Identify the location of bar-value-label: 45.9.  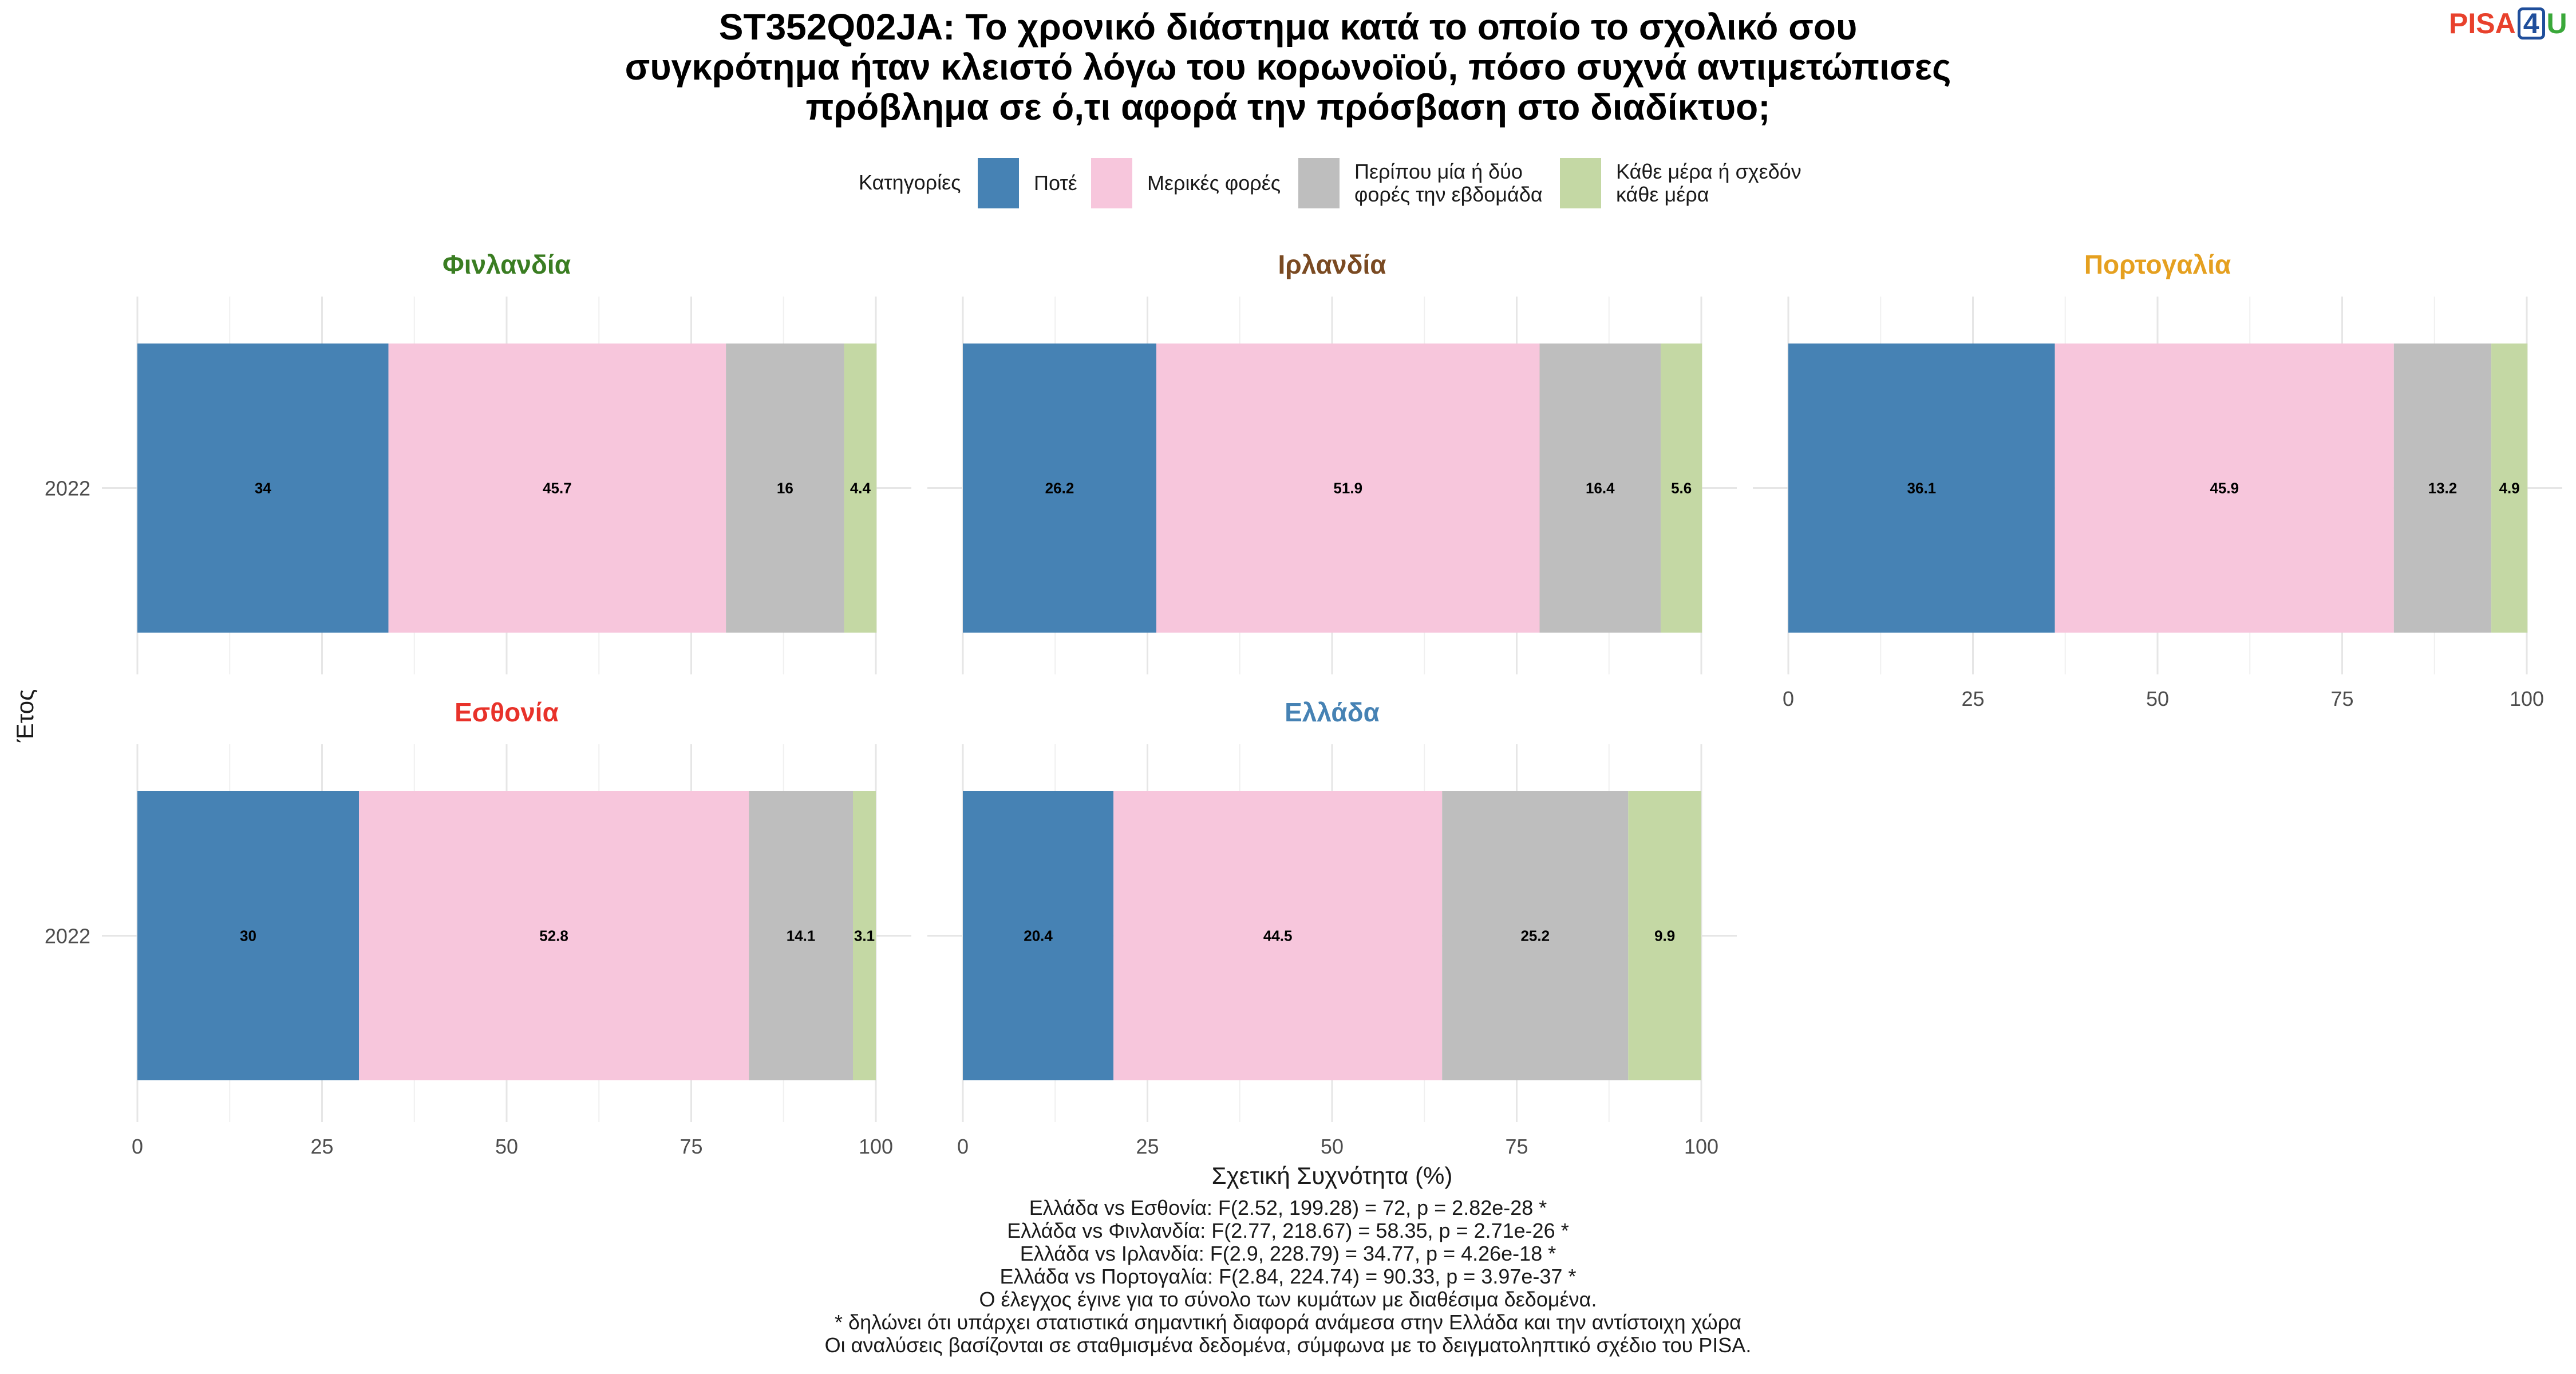
(2224, 489).